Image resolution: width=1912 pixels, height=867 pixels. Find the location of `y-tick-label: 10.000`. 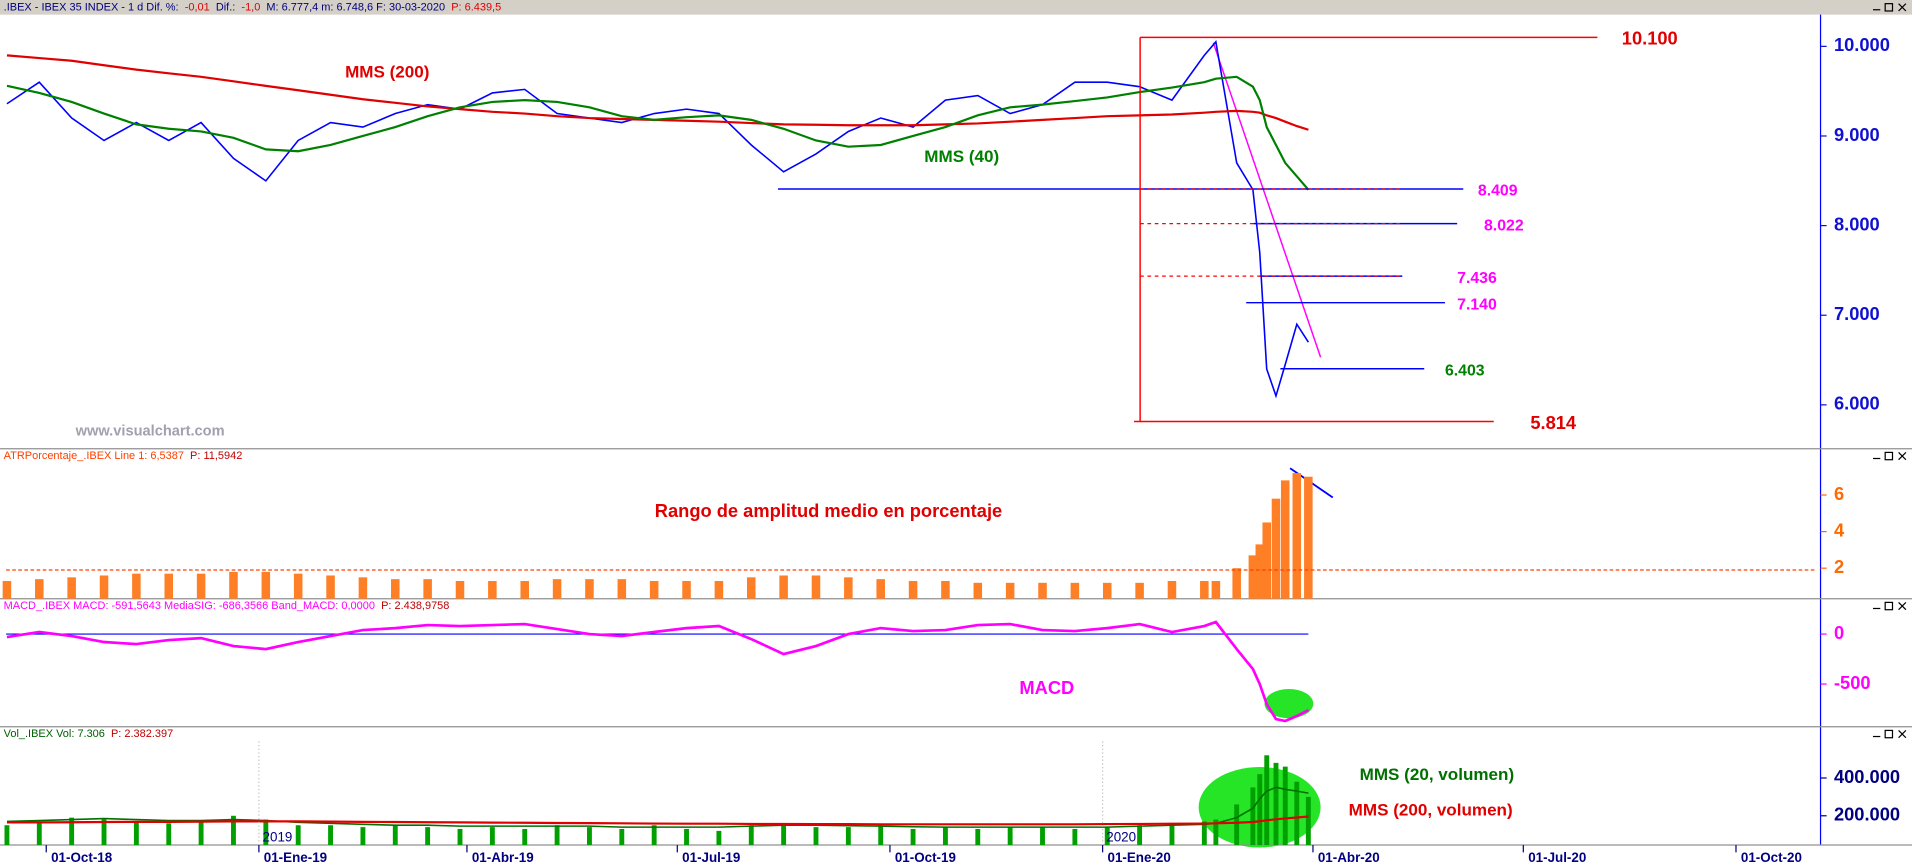

y-tick-label: 10.000 is located at coordinates (1862, 44).